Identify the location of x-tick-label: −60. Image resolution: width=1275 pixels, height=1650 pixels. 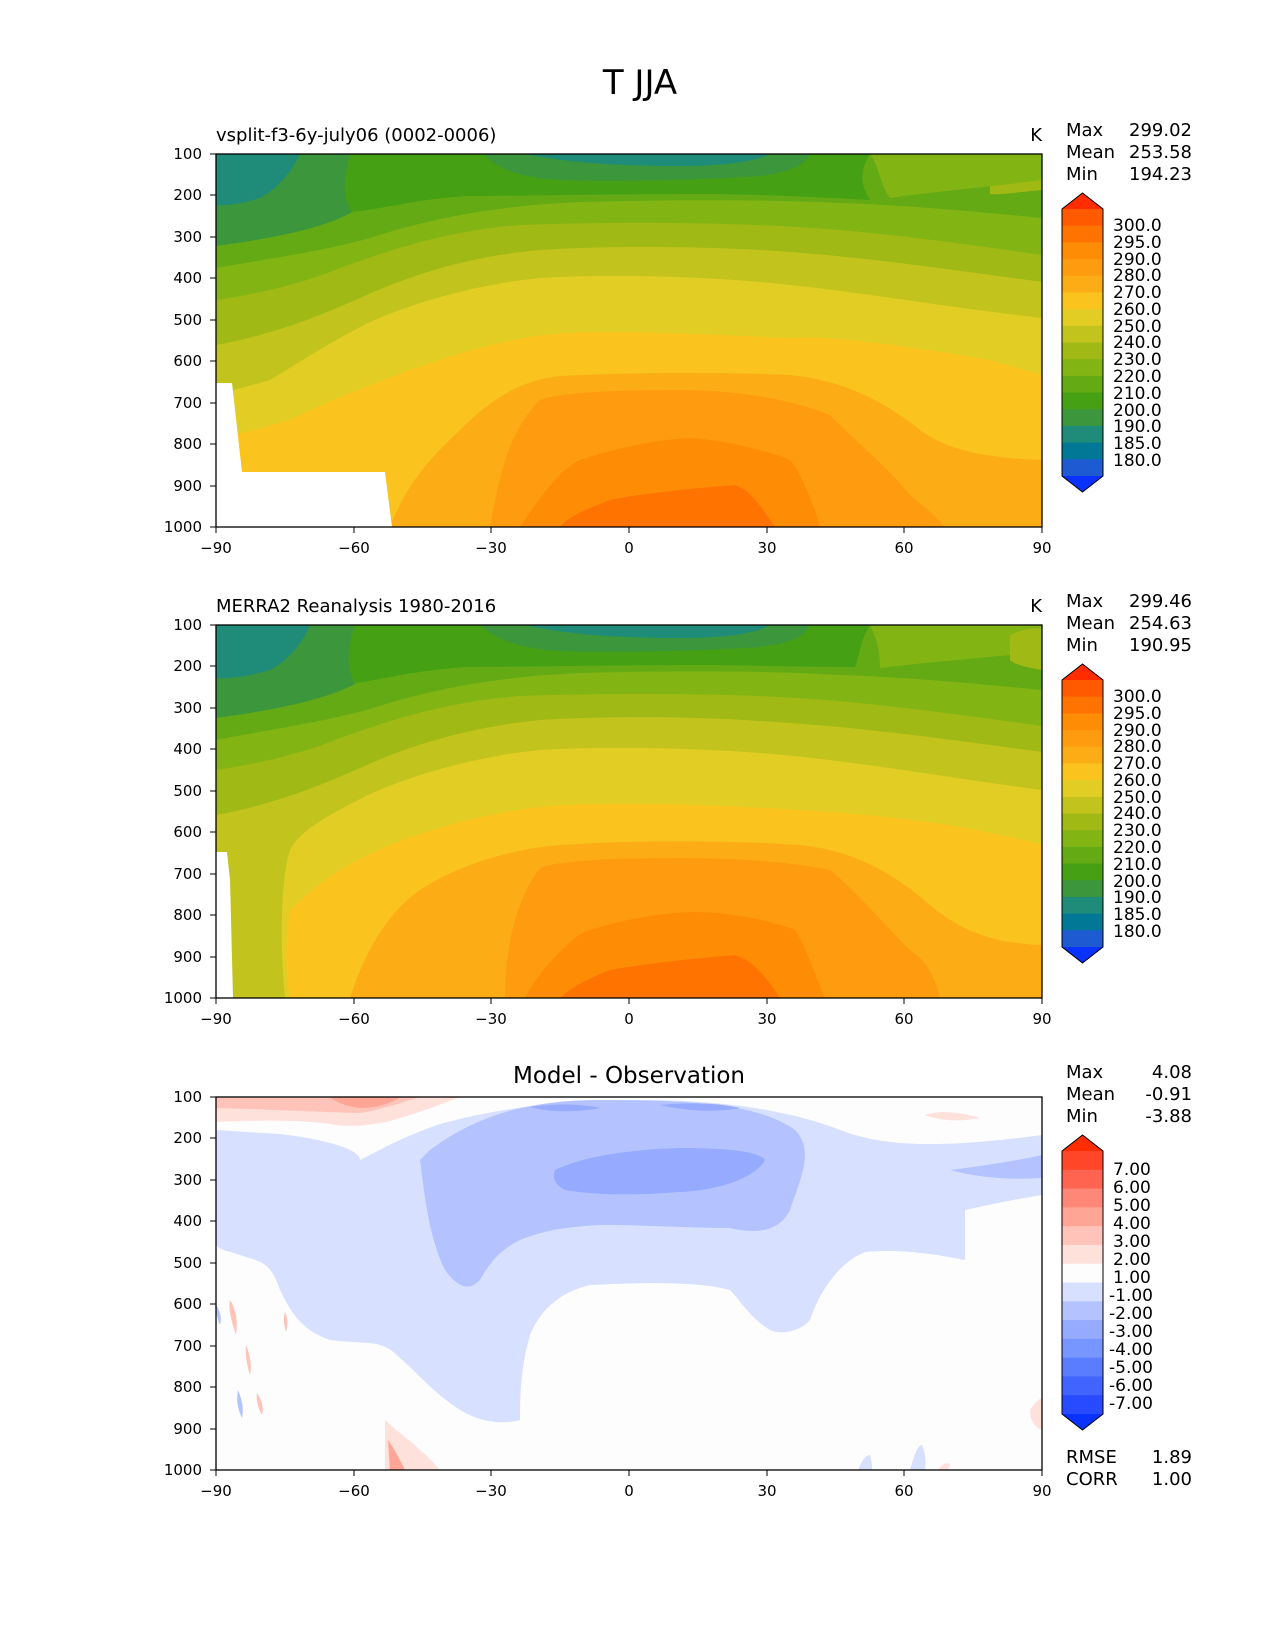
(354, 1019).